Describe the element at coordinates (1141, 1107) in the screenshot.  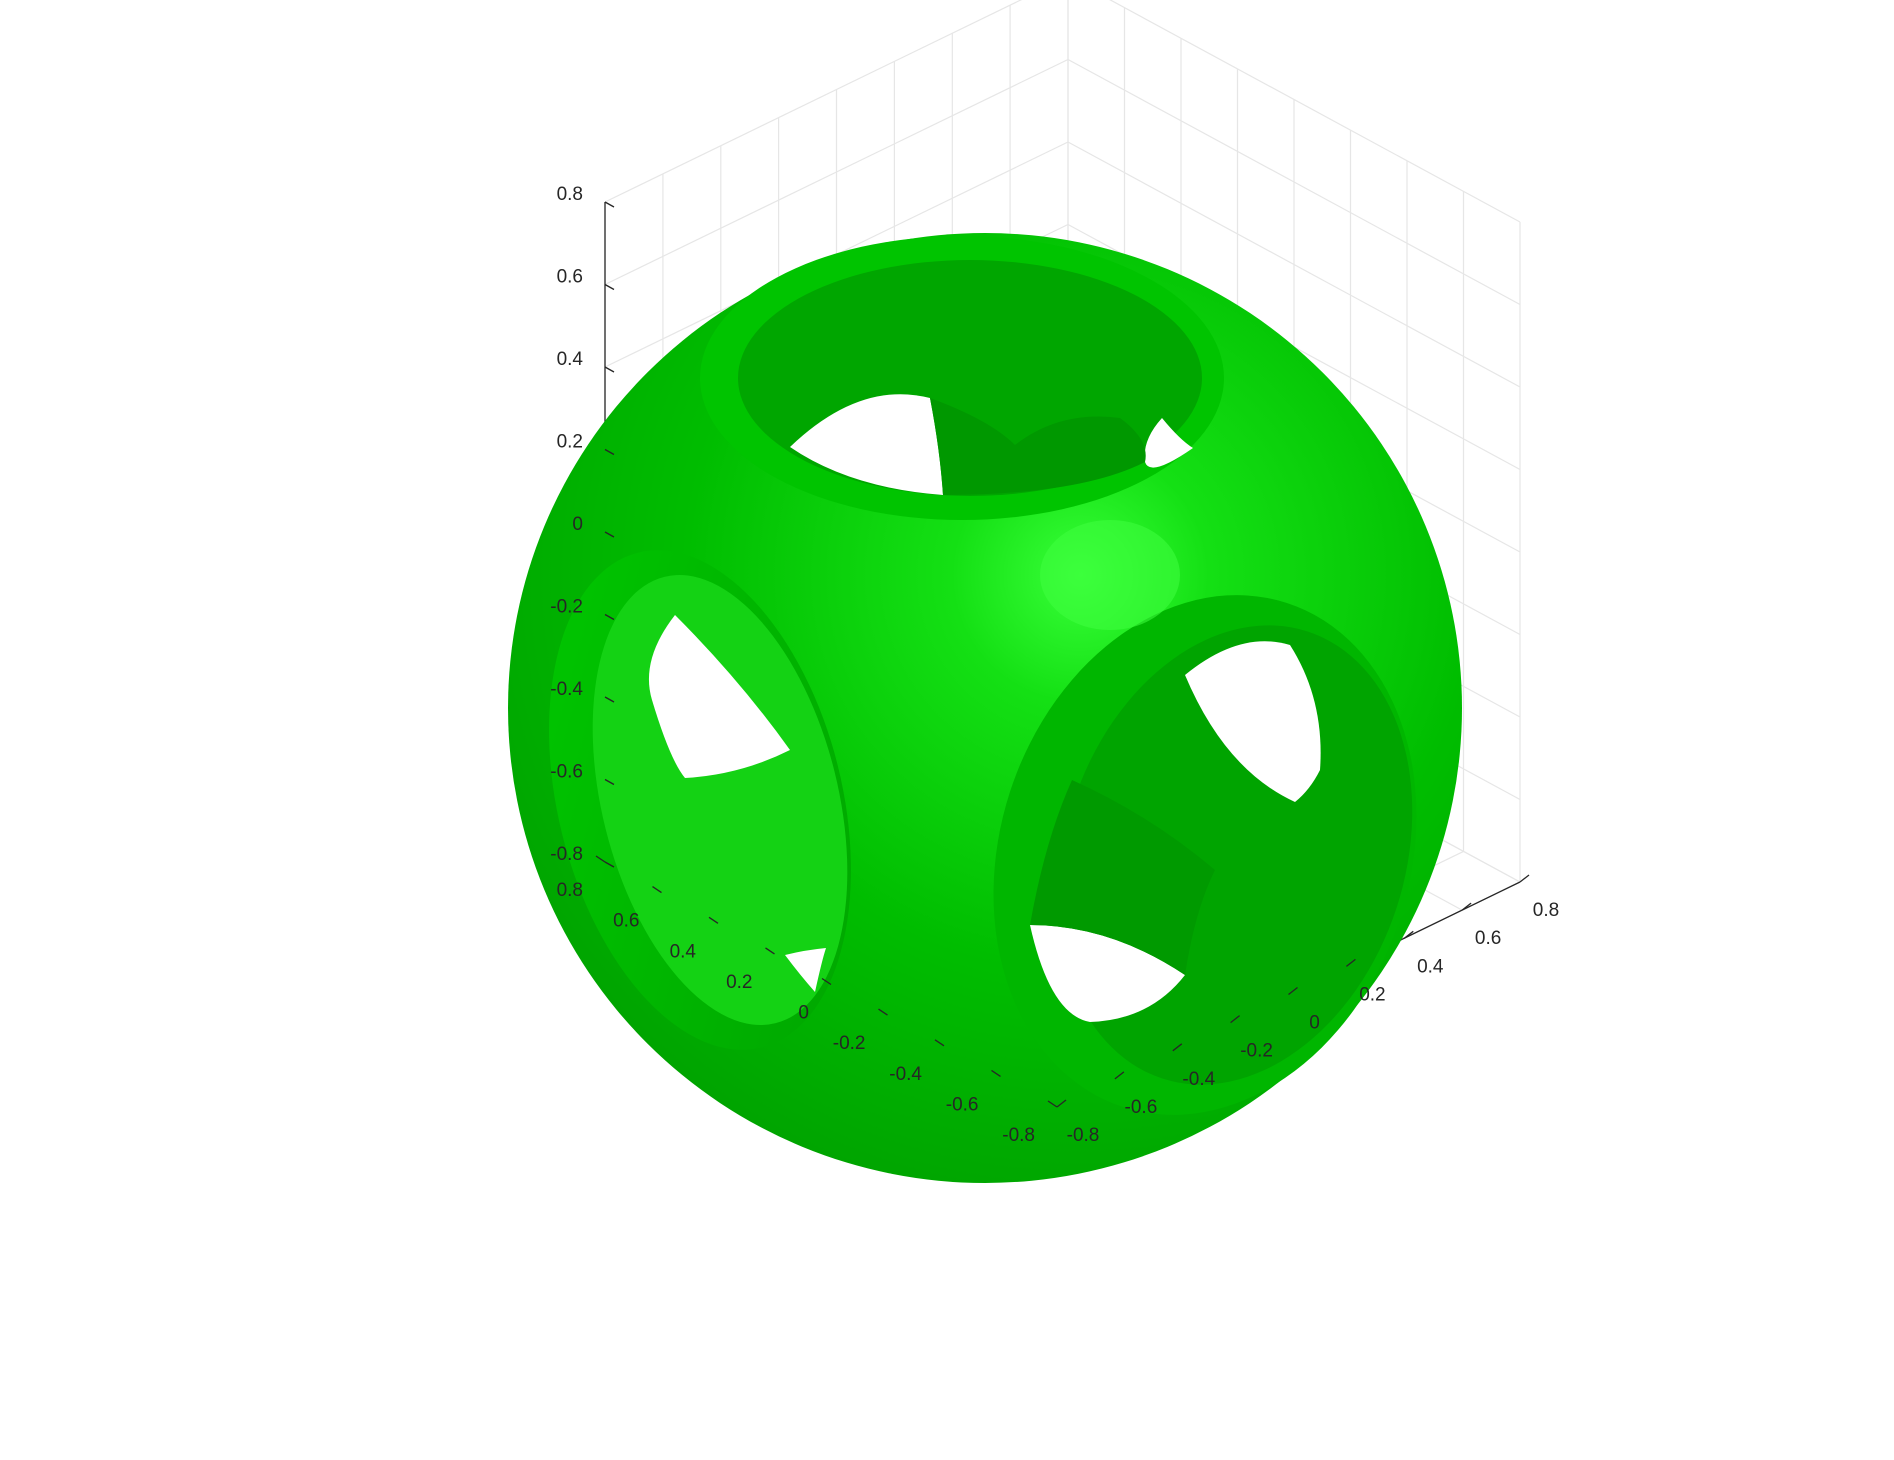
I see `x-tick-label: -0.6` at that location.